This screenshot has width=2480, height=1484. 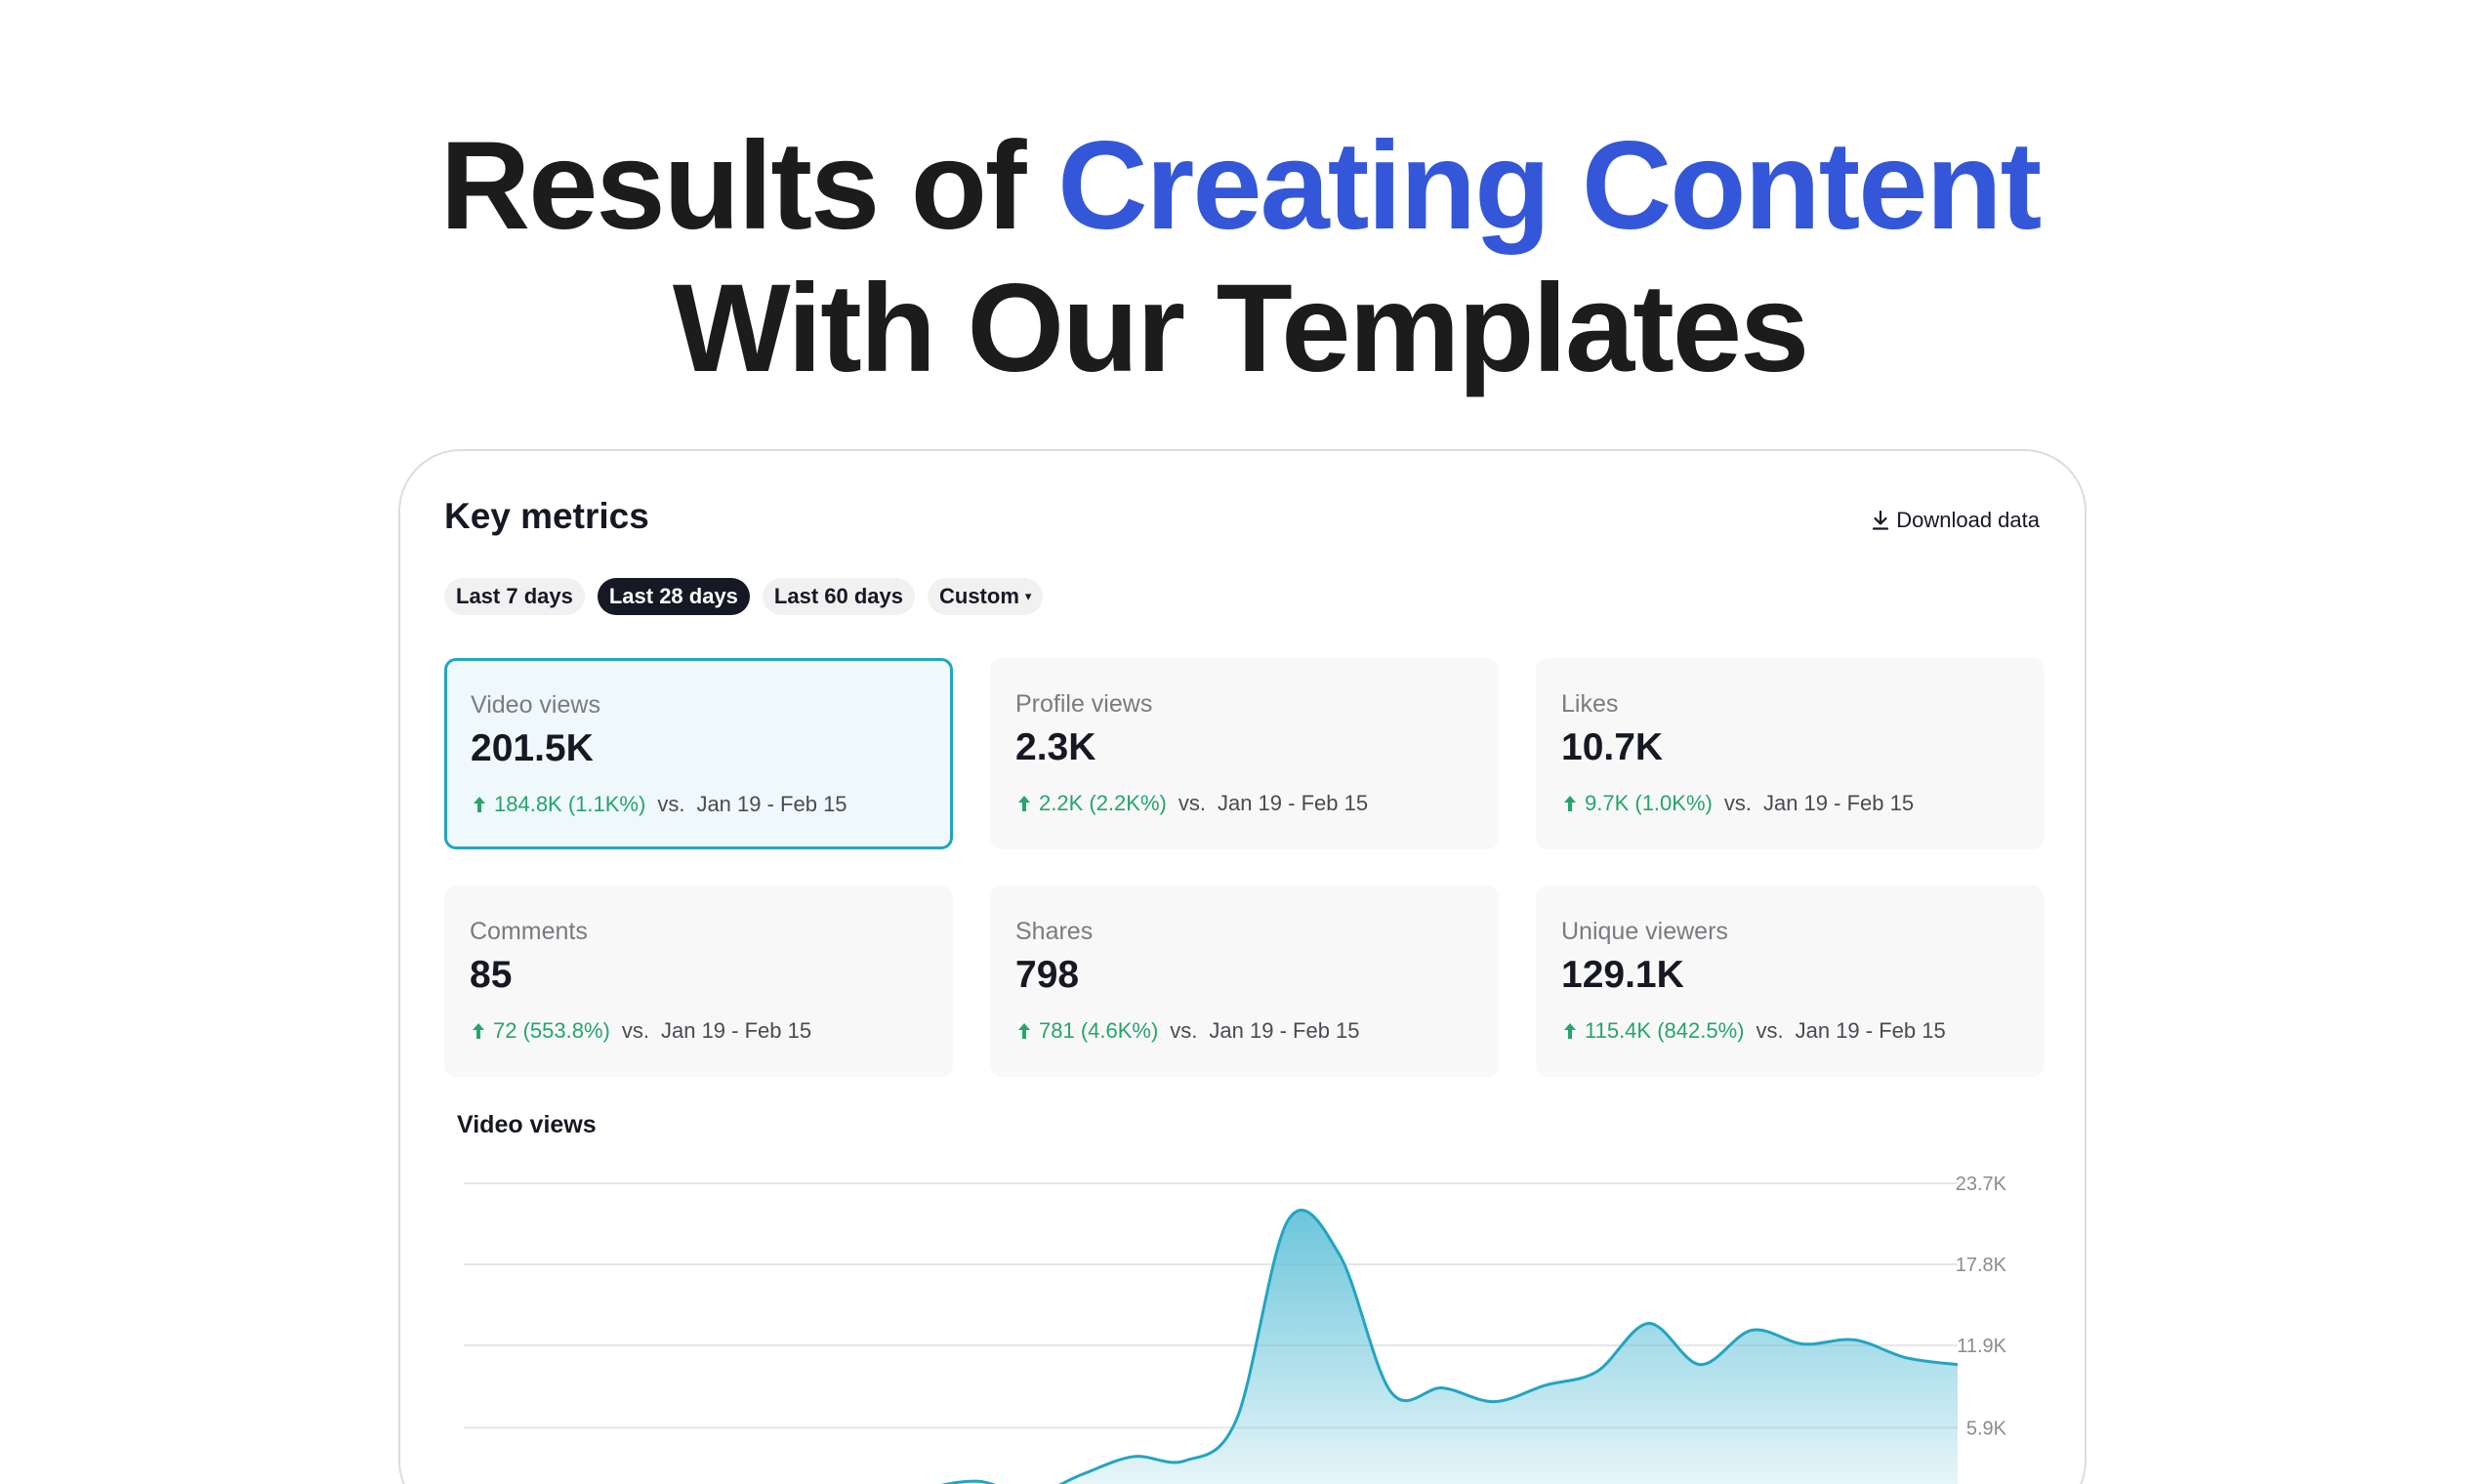 I want to click on metric-label: Likes, so click(x=1590, y=704).